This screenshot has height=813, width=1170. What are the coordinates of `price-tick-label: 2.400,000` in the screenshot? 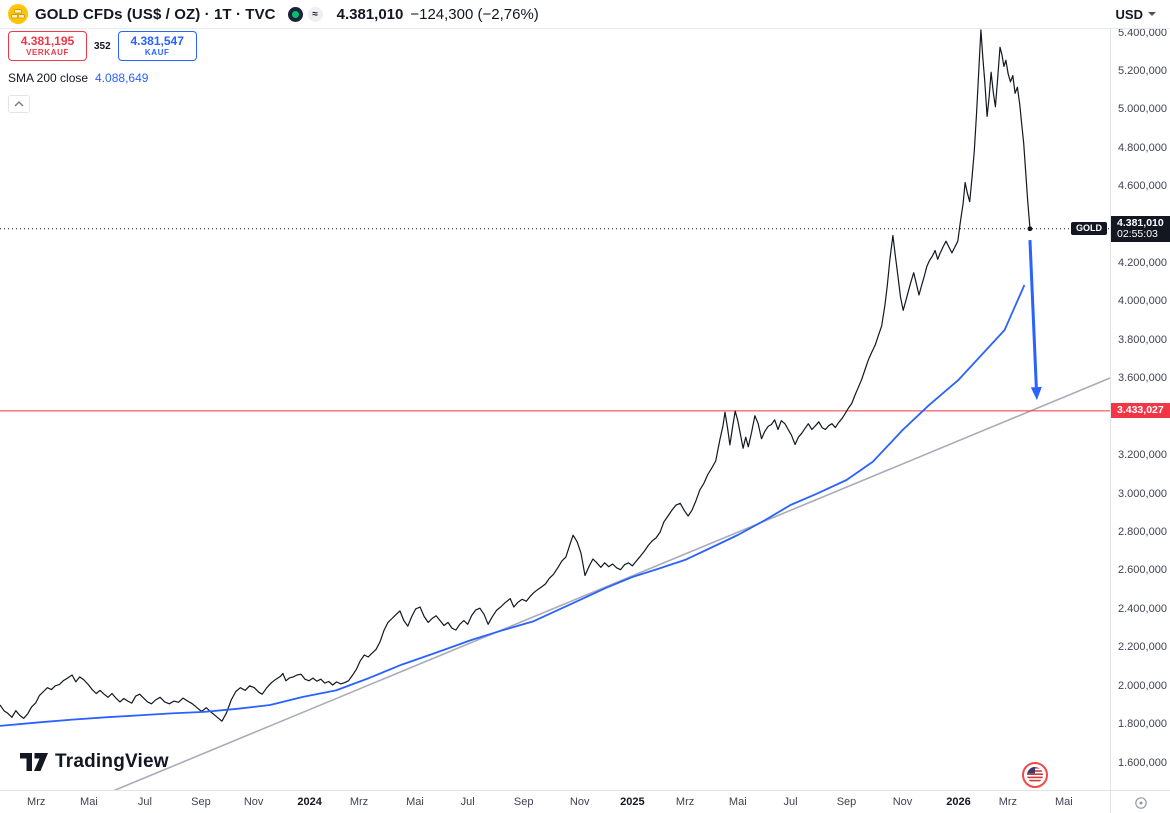 It's located at (1142, 608).